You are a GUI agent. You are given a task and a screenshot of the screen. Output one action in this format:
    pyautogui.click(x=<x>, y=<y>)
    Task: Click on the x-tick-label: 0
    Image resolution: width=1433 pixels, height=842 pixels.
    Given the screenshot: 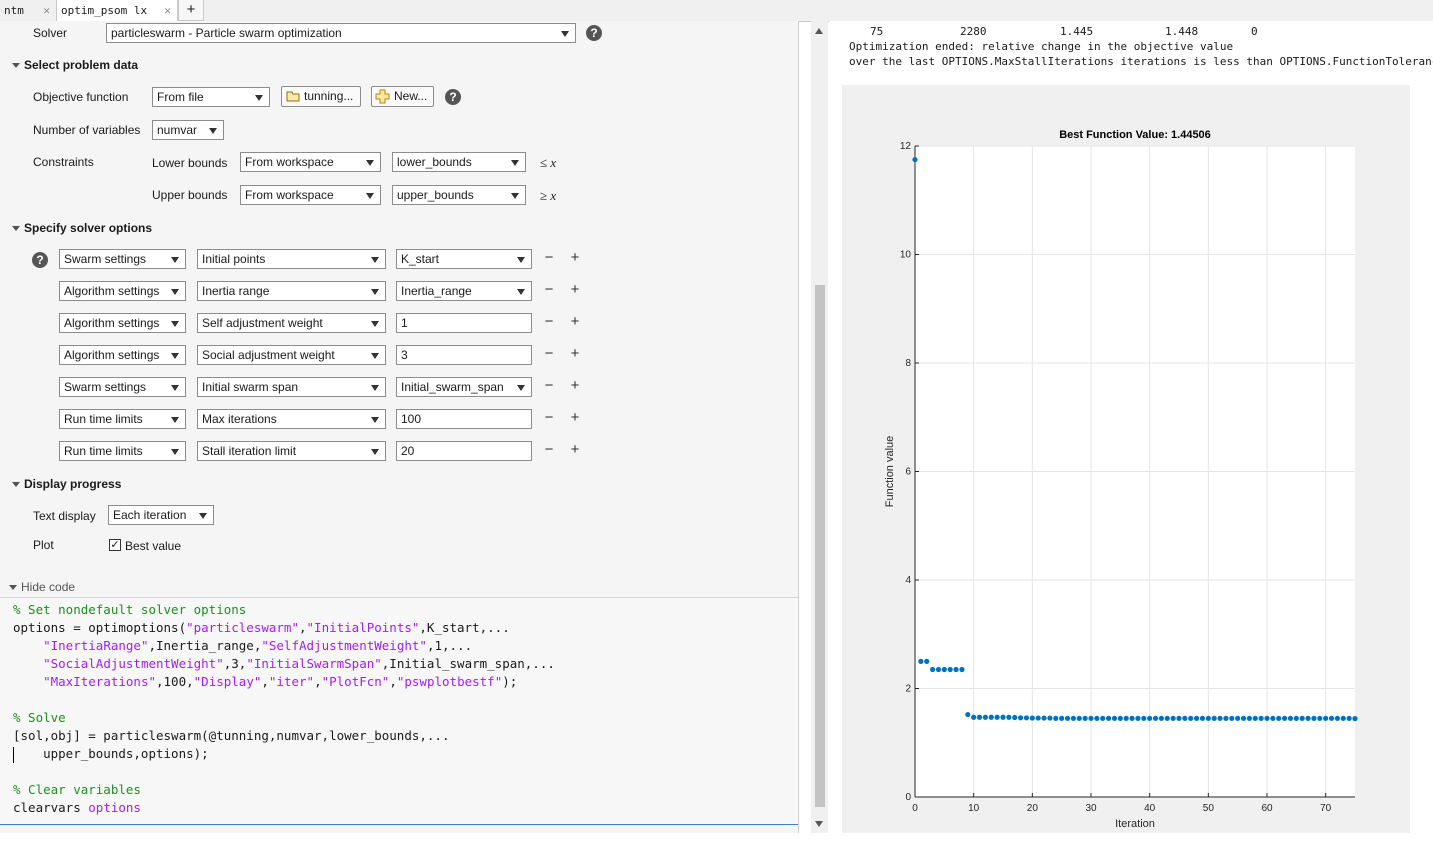 What is the action you would take?
    pyautogui.click(x=915, y=808)
    